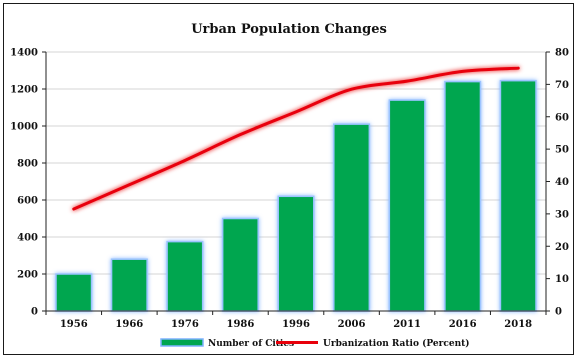  I want to click on x-axis: 1956 1966 1976 1986 1996 2006 2011 2016 2018, so click(296, 320).